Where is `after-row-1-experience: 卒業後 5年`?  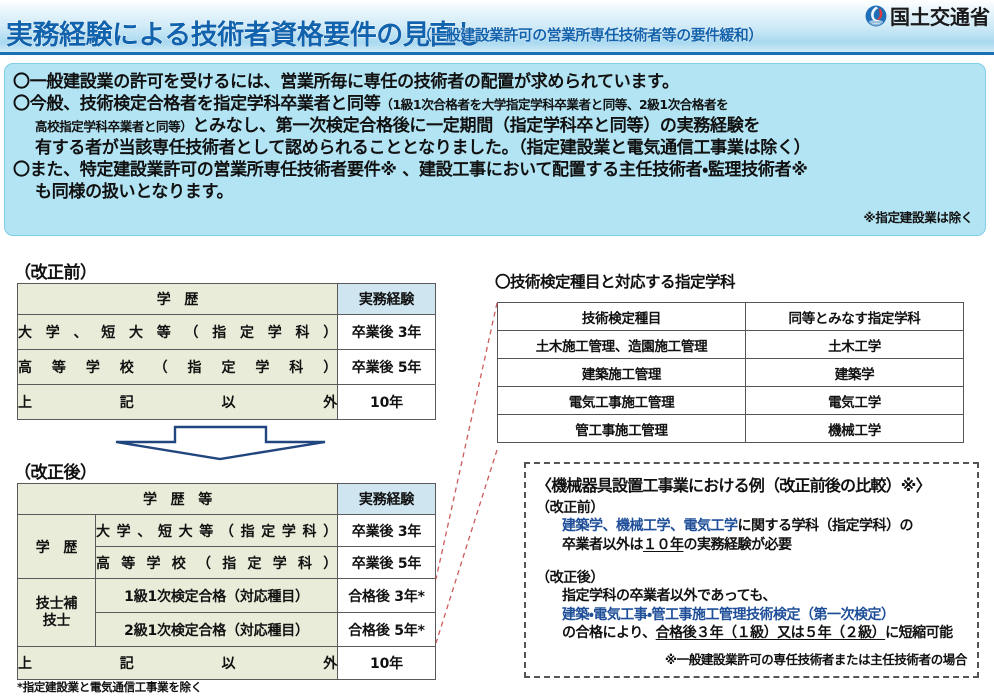 after-row-1-experience: 卒業後 5年 is located at coordinates (386, 562).